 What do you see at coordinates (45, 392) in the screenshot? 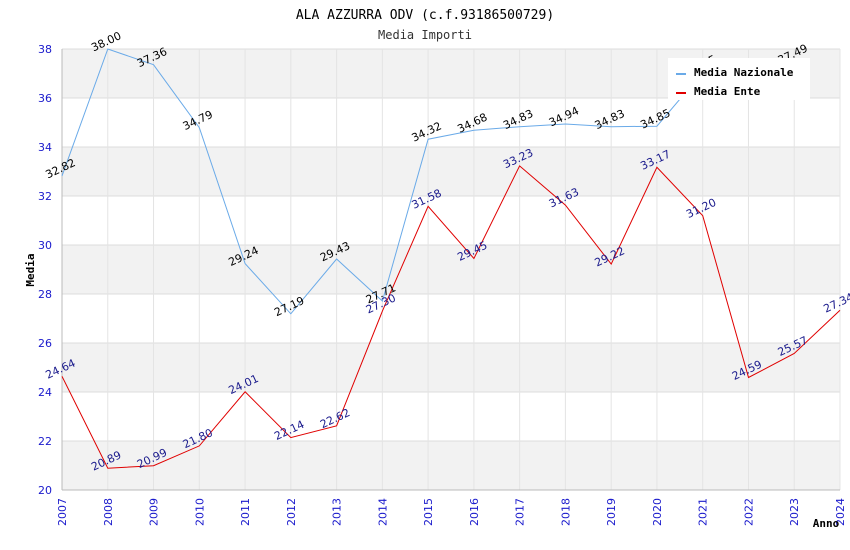
I see `y-tick-label: 24` at bounding box center [45, 392].